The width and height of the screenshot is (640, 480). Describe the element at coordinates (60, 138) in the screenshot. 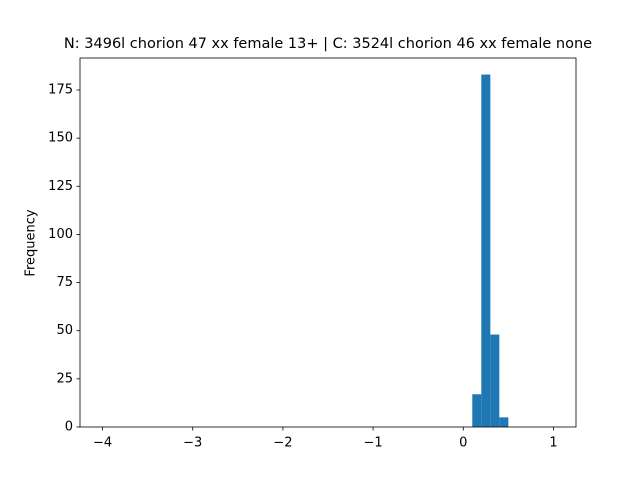

I see `y-tick-label: 150` at that location.